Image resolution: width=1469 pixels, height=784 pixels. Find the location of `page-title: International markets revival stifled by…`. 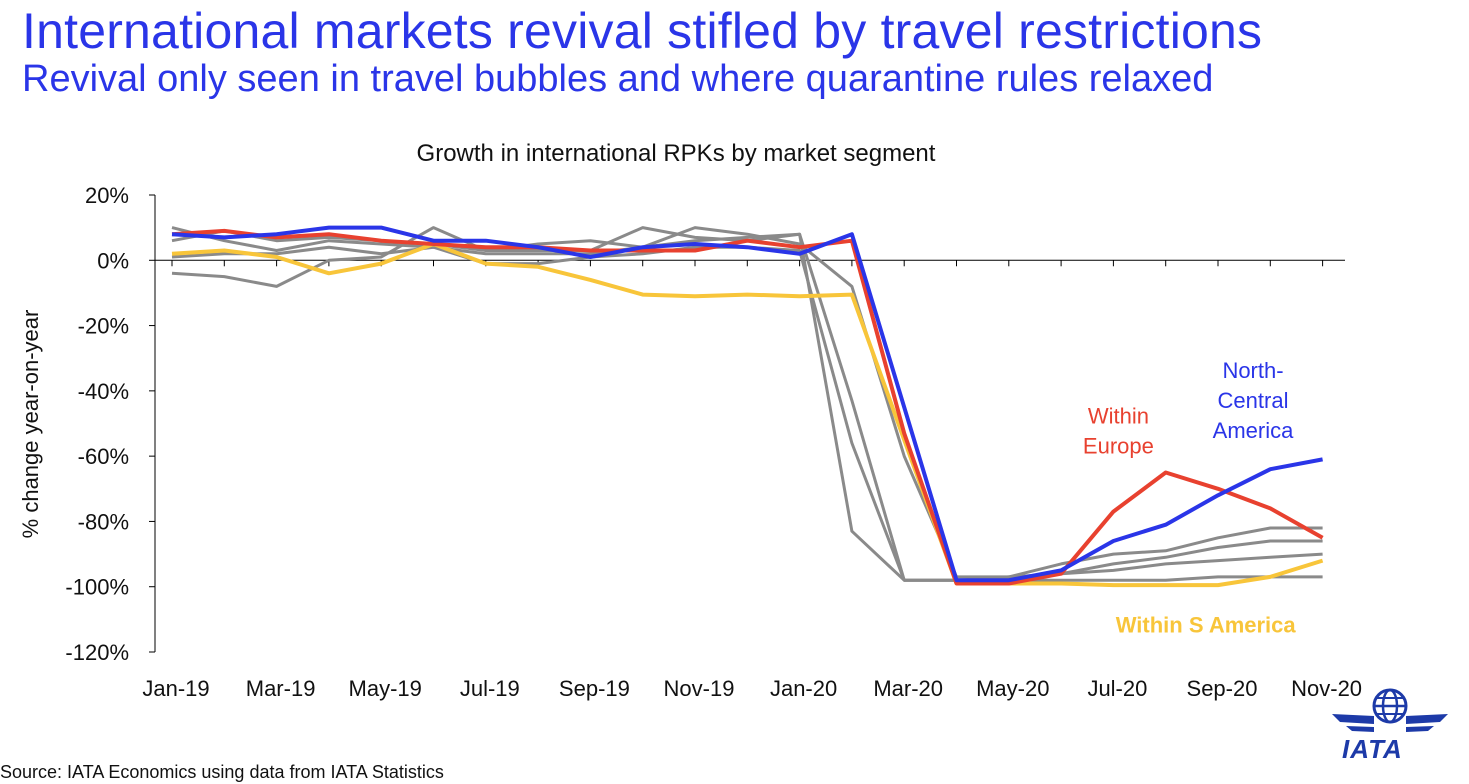

page-title: International markets revival stifled by… is located at coordinates (642, 31).